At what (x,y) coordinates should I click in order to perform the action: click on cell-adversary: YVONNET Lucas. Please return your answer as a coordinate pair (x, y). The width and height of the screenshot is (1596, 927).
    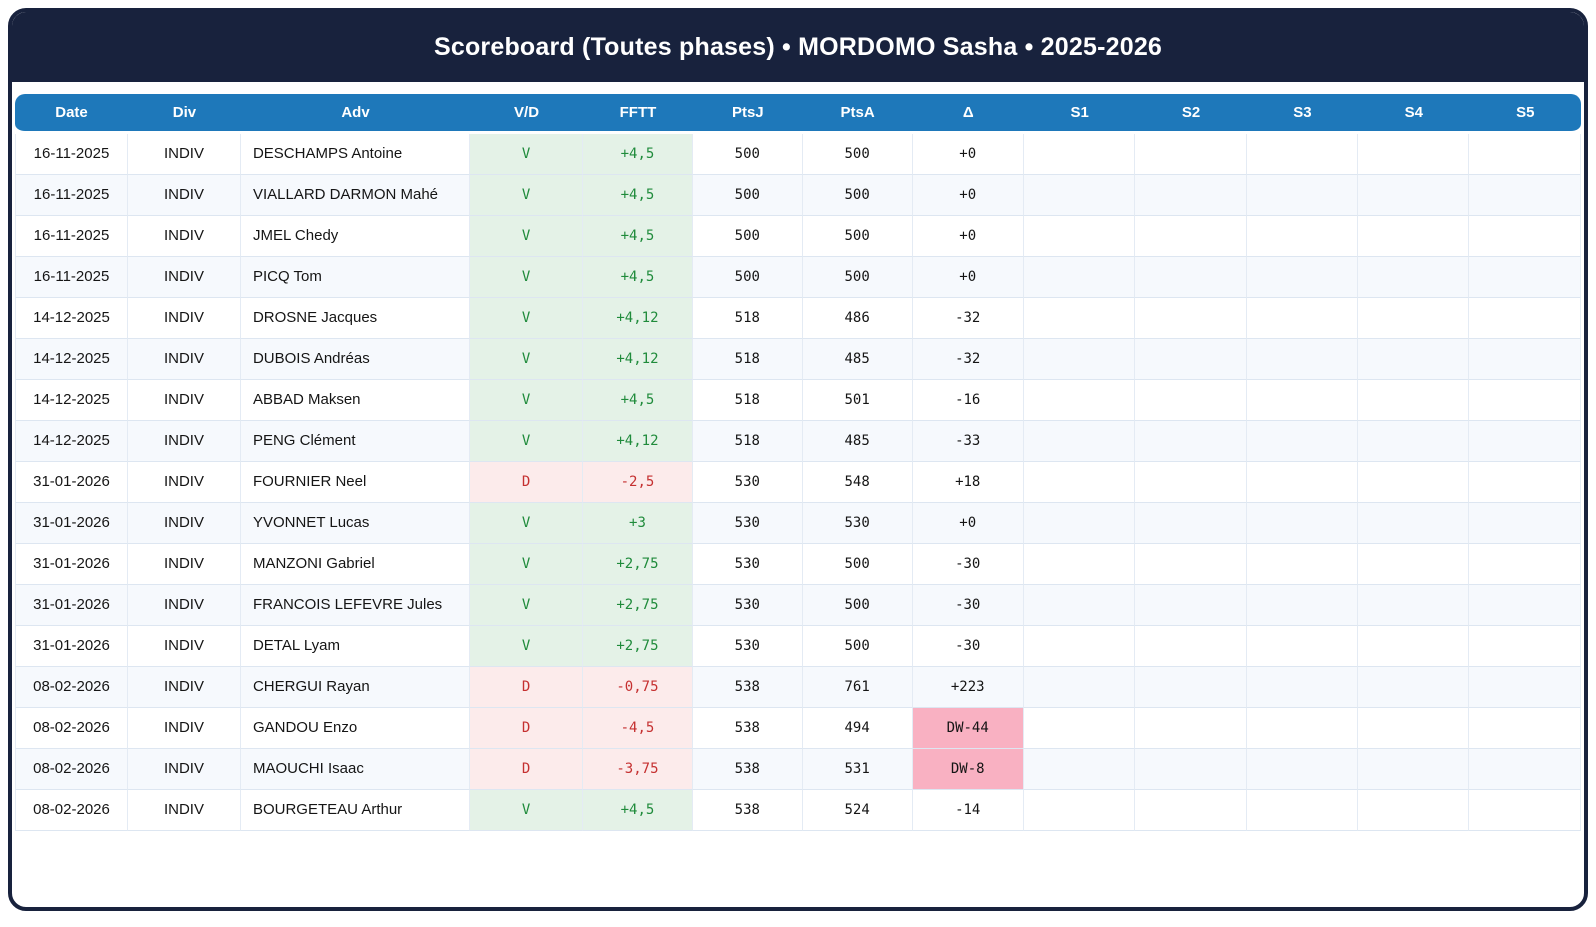
    Looking at the image, I should click on (355, 523).